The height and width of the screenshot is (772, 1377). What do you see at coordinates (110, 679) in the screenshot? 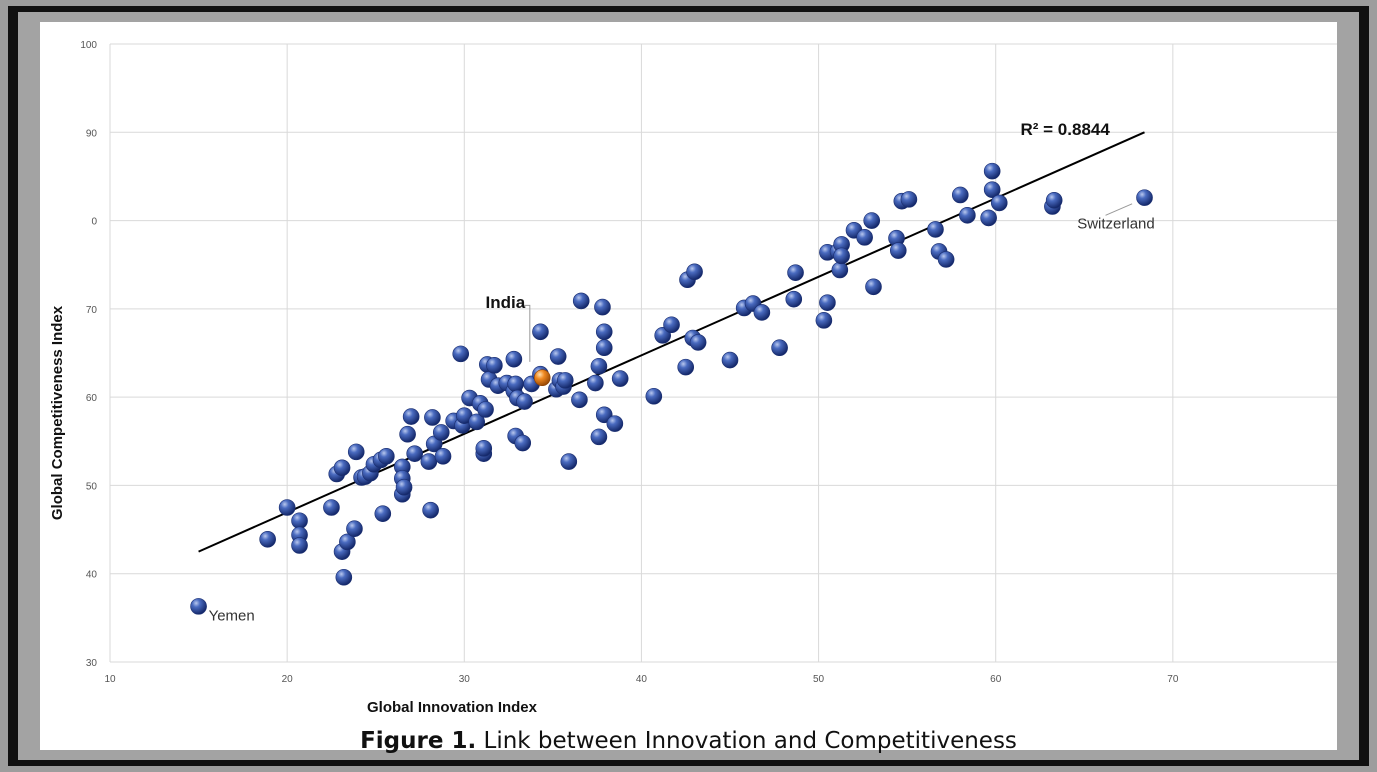
I see `x-tick-label: 10` at bounding box center [110, 679].